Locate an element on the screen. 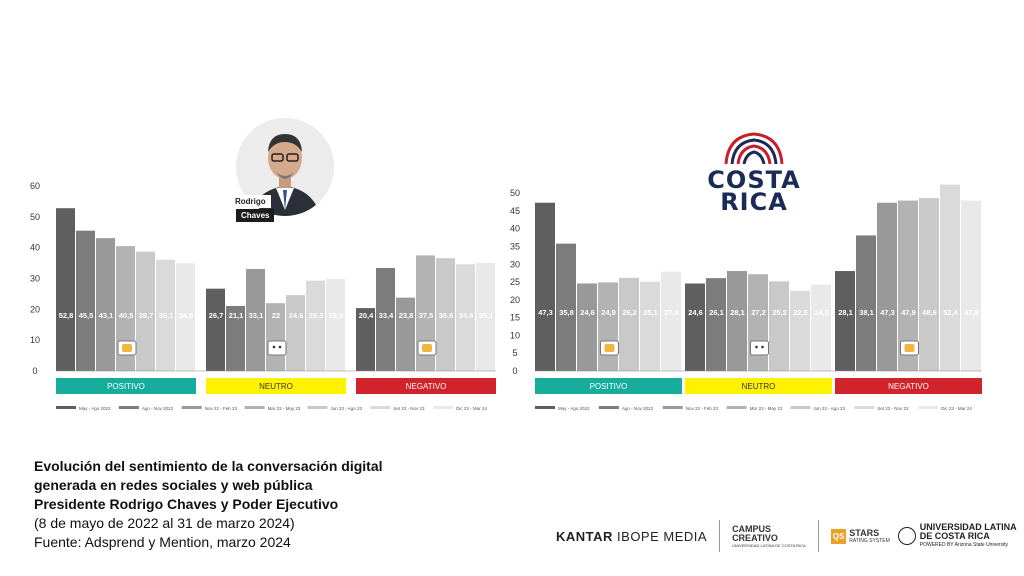 The width and height of the screenshot is (1024, 576). y-tick-label: 35 is located at coordinates (515, 246).